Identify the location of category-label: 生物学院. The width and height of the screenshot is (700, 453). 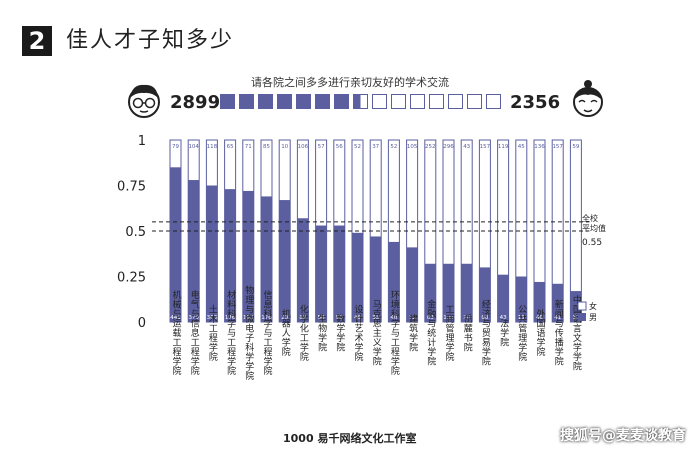
(321, 333).